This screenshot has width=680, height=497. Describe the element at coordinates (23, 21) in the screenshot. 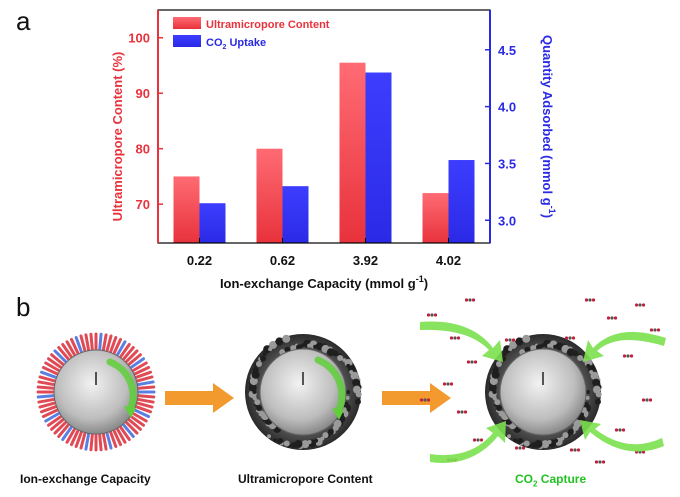

I see `panel-a-label: a` at that location.